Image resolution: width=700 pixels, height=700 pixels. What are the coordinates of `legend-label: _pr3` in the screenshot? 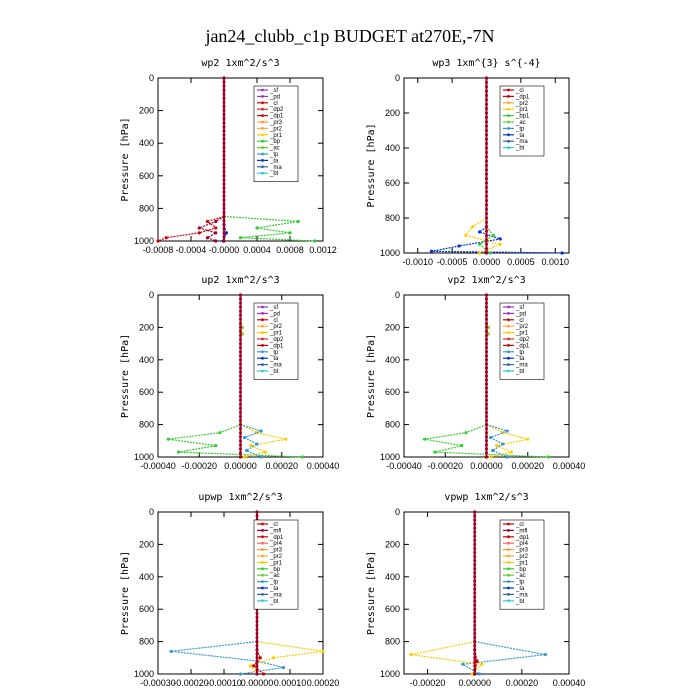 It's located at (276, 551).